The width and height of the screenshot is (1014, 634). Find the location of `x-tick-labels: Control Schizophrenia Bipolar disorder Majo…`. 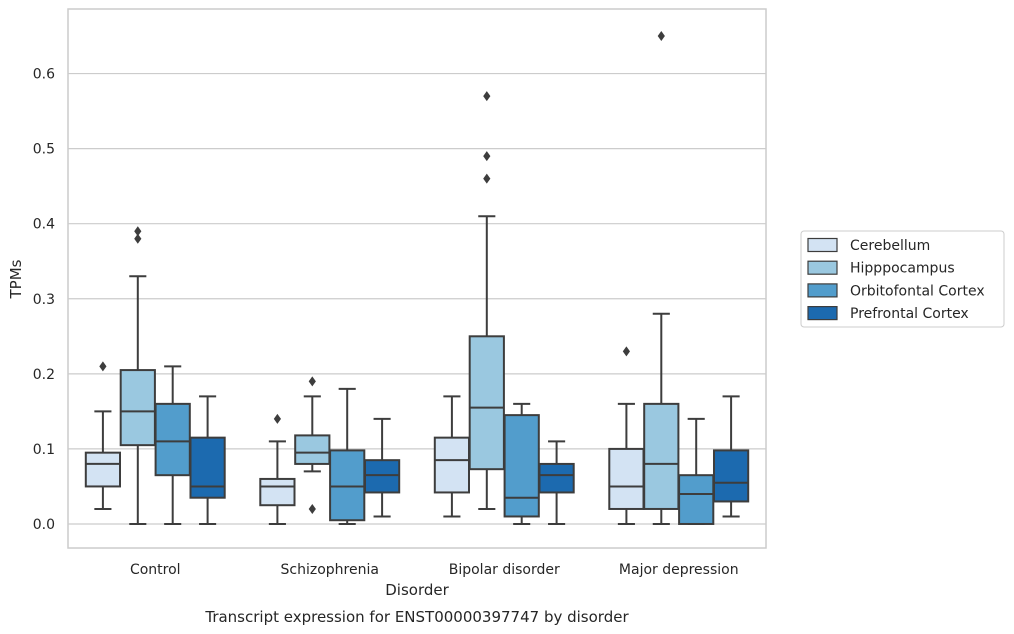

x-tick-labels: Control Schizophrenia Bipolar disorder Majo… is located at coordinates (434, 570).